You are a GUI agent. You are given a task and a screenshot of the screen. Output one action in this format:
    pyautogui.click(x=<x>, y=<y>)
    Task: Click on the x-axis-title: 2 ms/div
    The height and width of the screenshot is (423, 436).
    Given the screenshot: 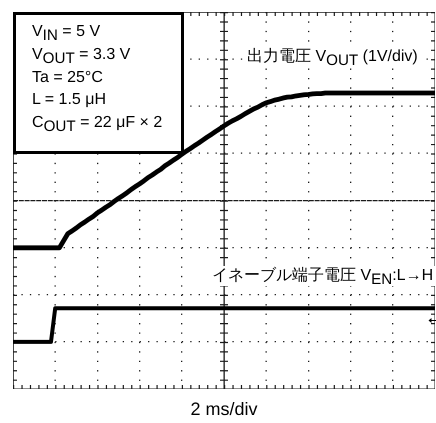 What is the action you would take?
    pyautogui.click(x=224, y=409)
    